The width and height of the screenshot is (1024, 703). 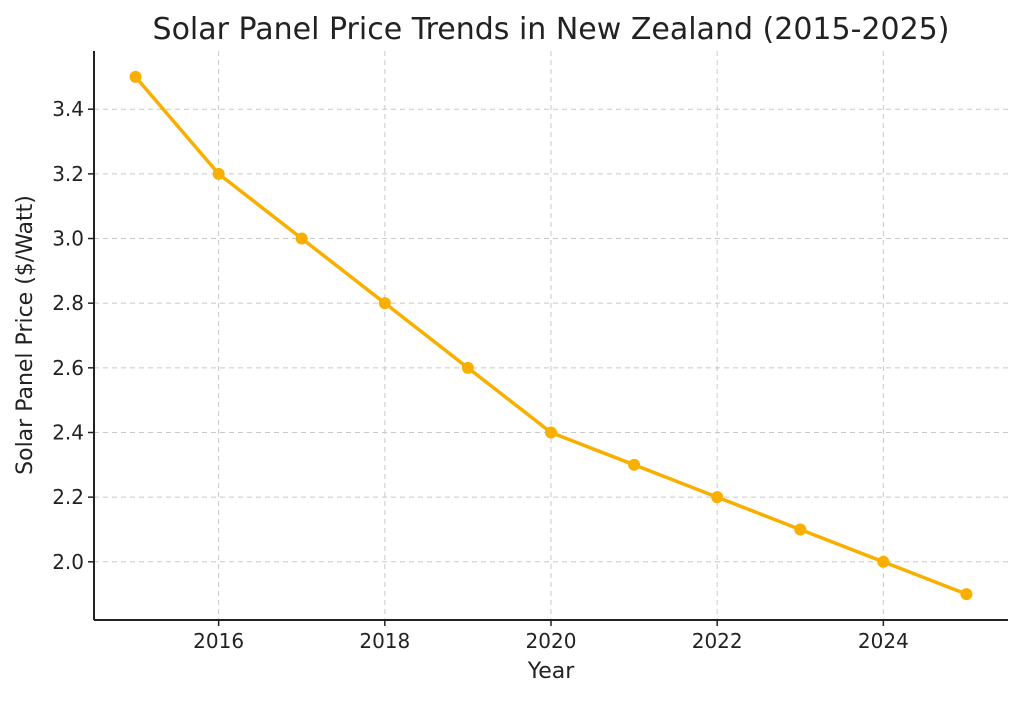 What do you see at coordinates (384, 641) in the screenshot?
I see `x-tick-label: 2018` at bounding box center [384, 641].